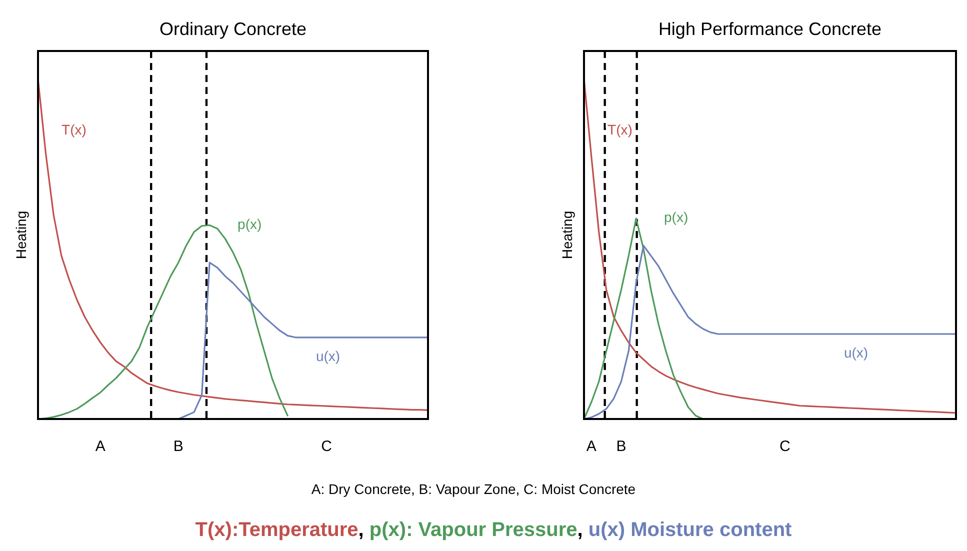 This screenshot has width=967, height=551. I want to click on chart-title: Ordinary Concrete, so click(233, 29).